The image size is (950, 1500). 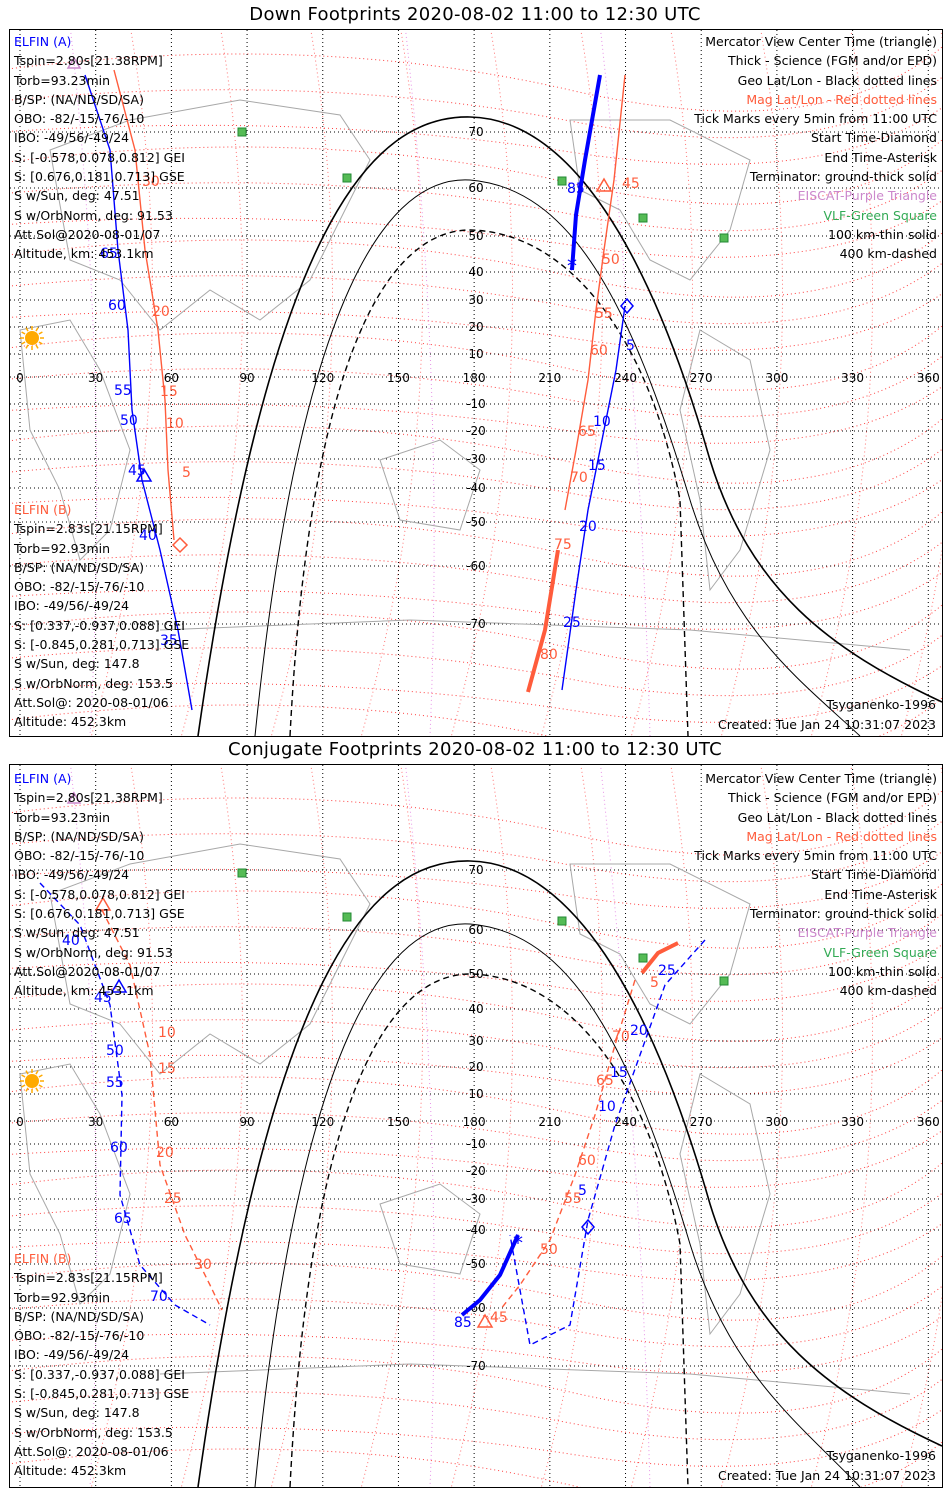 I want to click on lon-tick-label: 300, so click(x=776, y=1122).